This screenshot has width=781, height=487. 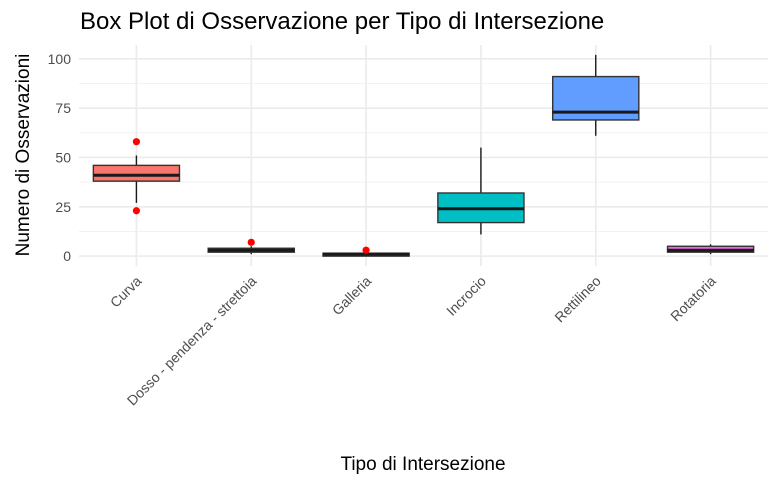 I want to click on box-incrocio, so click(x=481, y=191).